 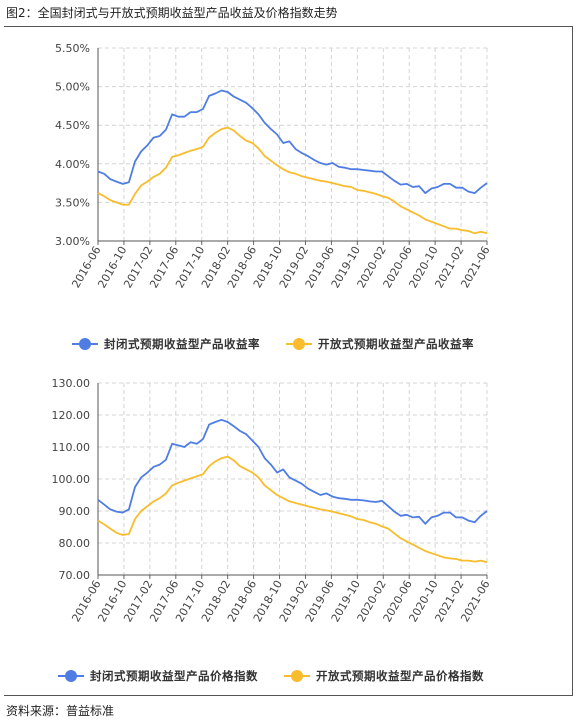 I want to click on y-tick-label: 5.00%, so click(x=72, y=87).